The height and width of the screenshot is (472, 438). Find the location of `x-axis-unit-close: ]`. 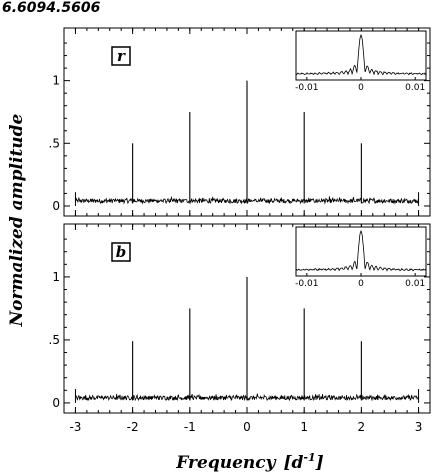

x-axis-unit-close: ] is located at coordinates (319, 462).